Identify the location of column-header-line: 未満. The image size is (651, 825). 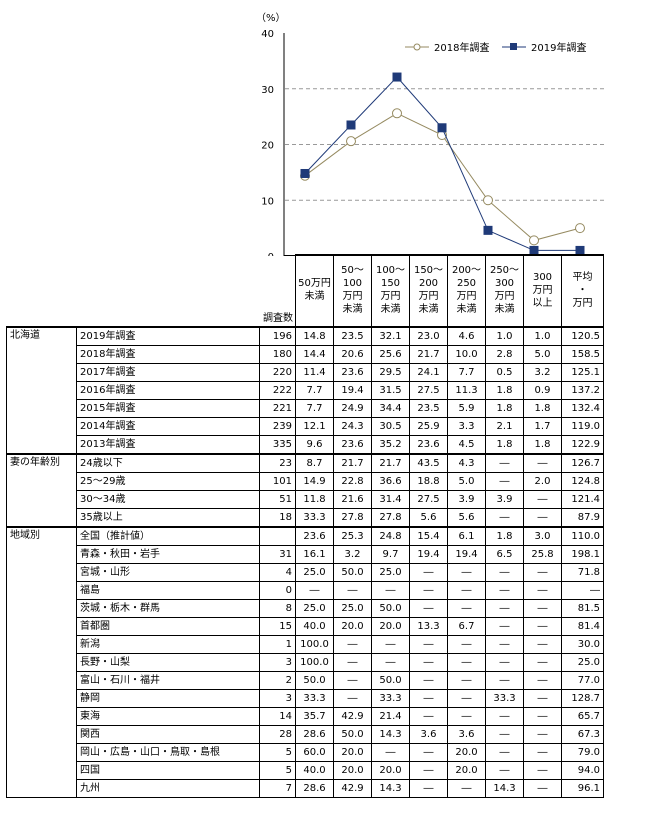
(390, 310).